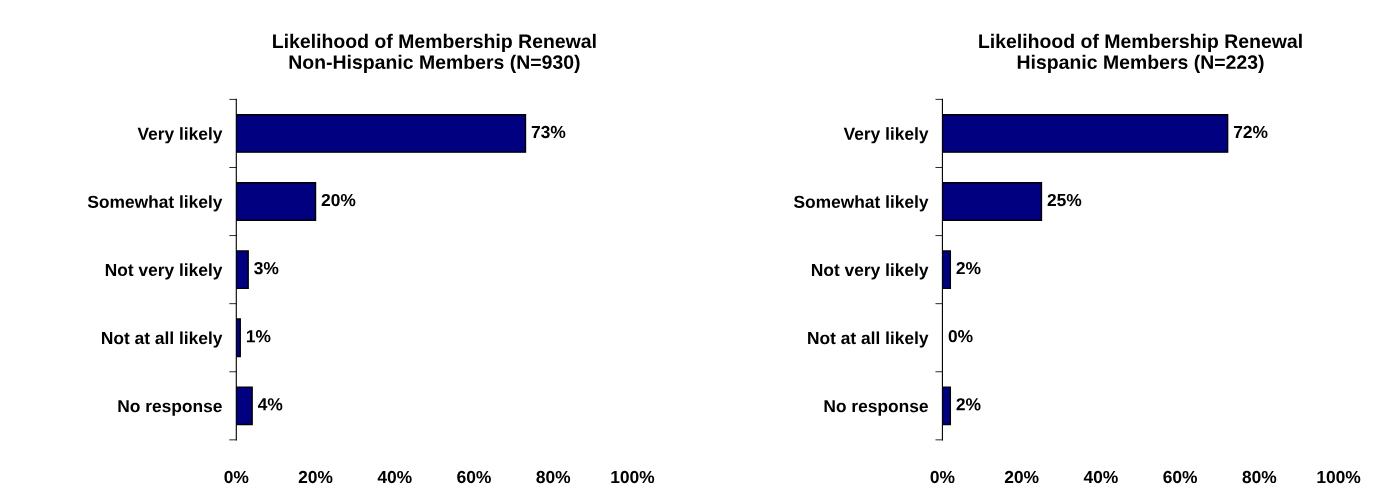 The height and width of the screenshot is (497, 1390). What do you see at coordinates (258, 336) in the screenshot?
I see `data-label: 1%` at bounding box center [258, 336].